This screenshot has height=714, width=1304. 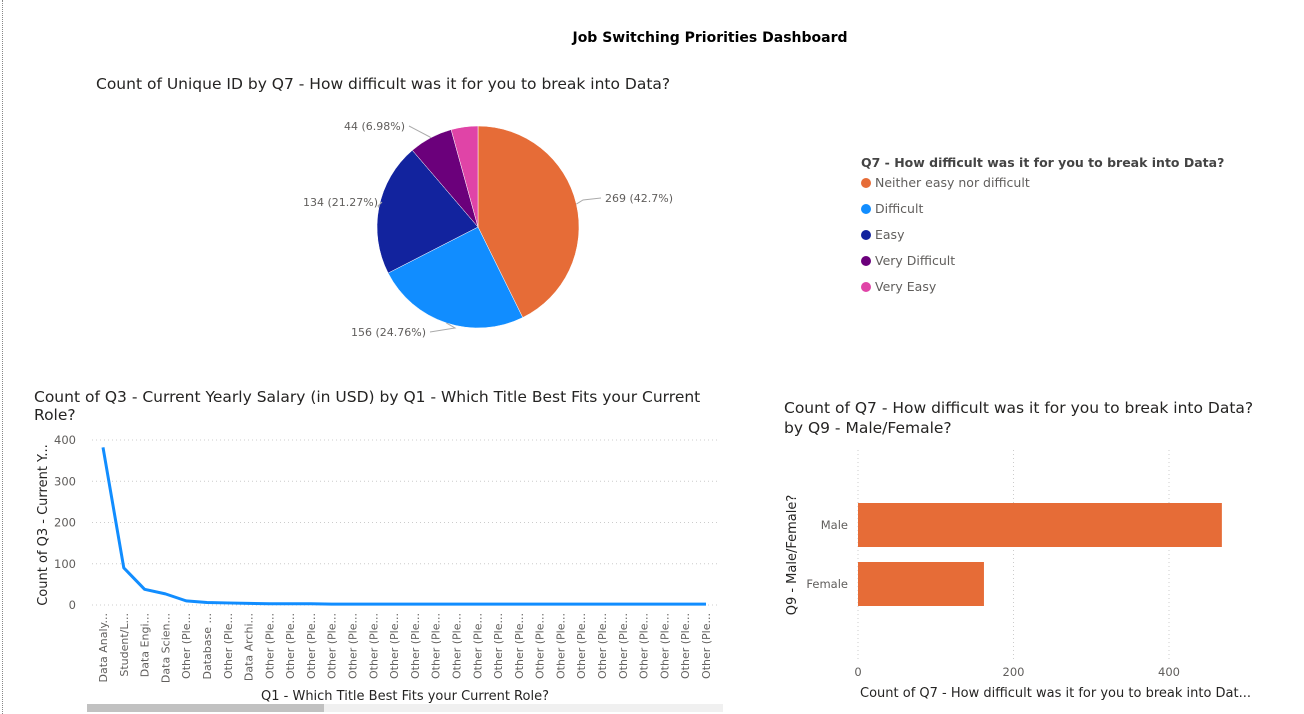 I want to click on bar-x-tick-label: 0, so click(x=857, y=672).